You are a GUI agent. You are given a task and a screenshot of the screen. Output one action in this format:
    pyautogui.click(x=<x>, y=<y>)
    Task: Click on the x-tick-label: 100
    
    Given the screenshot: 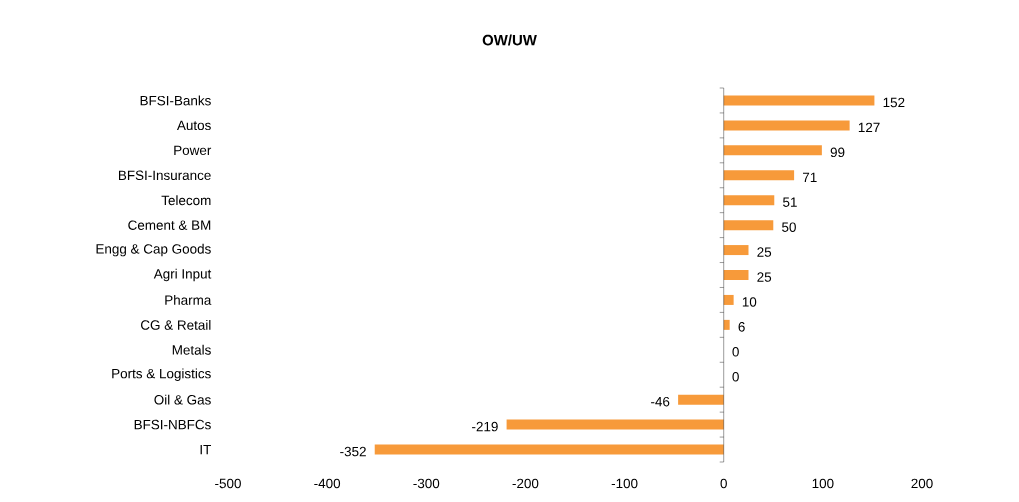 What is the action you would take?
    pyautogui.click(x=823, y=483)
    